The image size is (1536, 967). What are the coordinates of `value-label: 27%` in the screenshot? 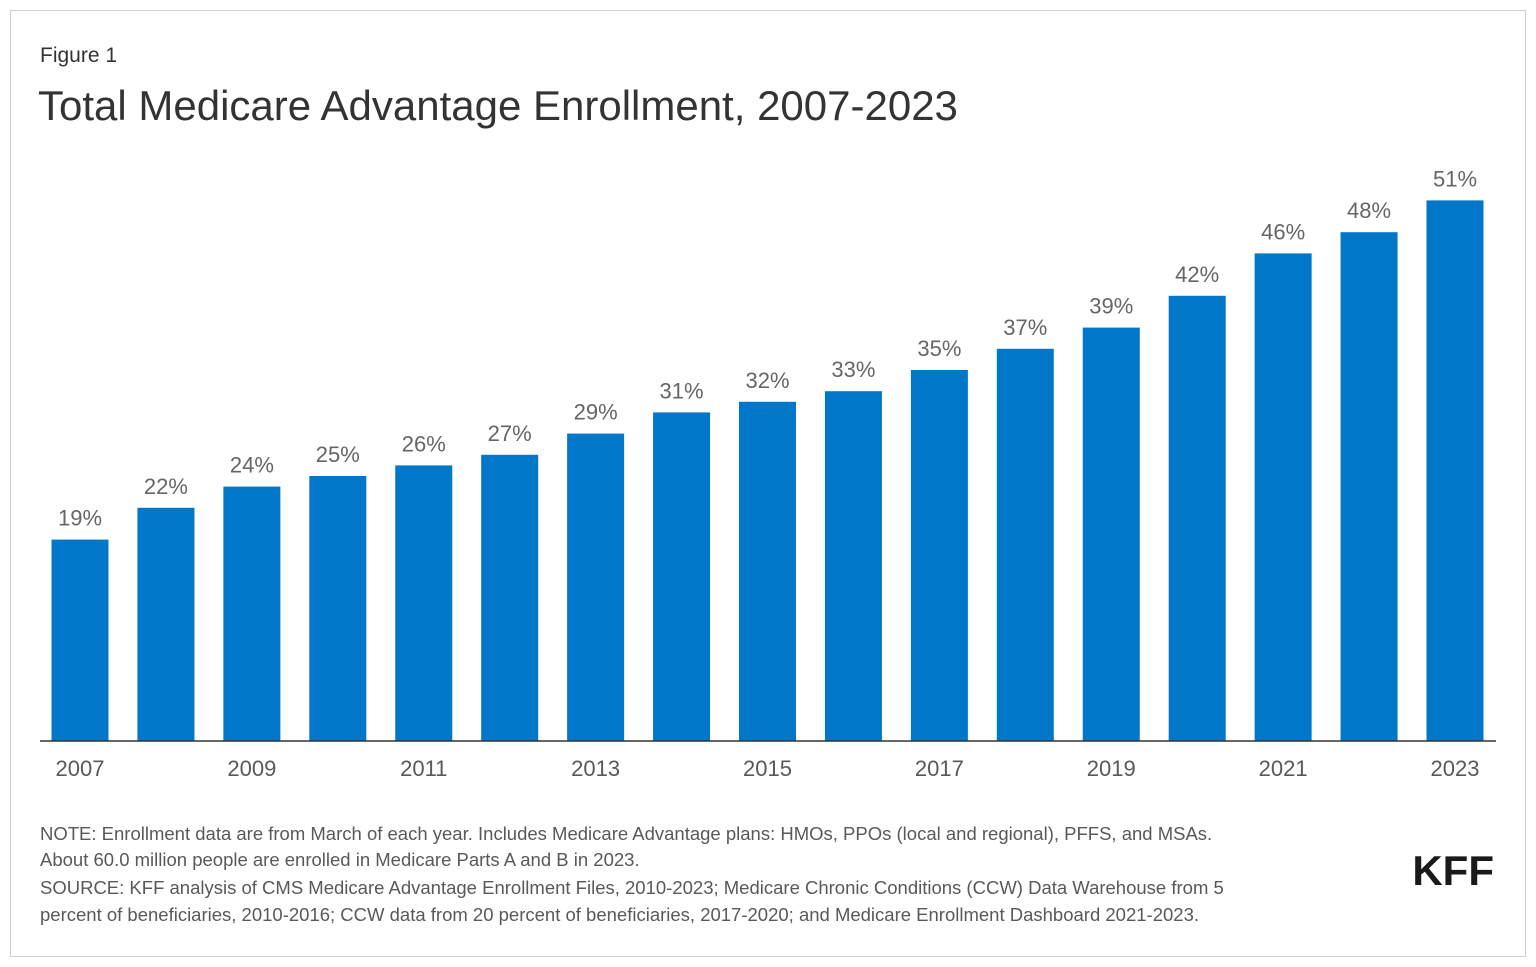 It's located at (510, 433).